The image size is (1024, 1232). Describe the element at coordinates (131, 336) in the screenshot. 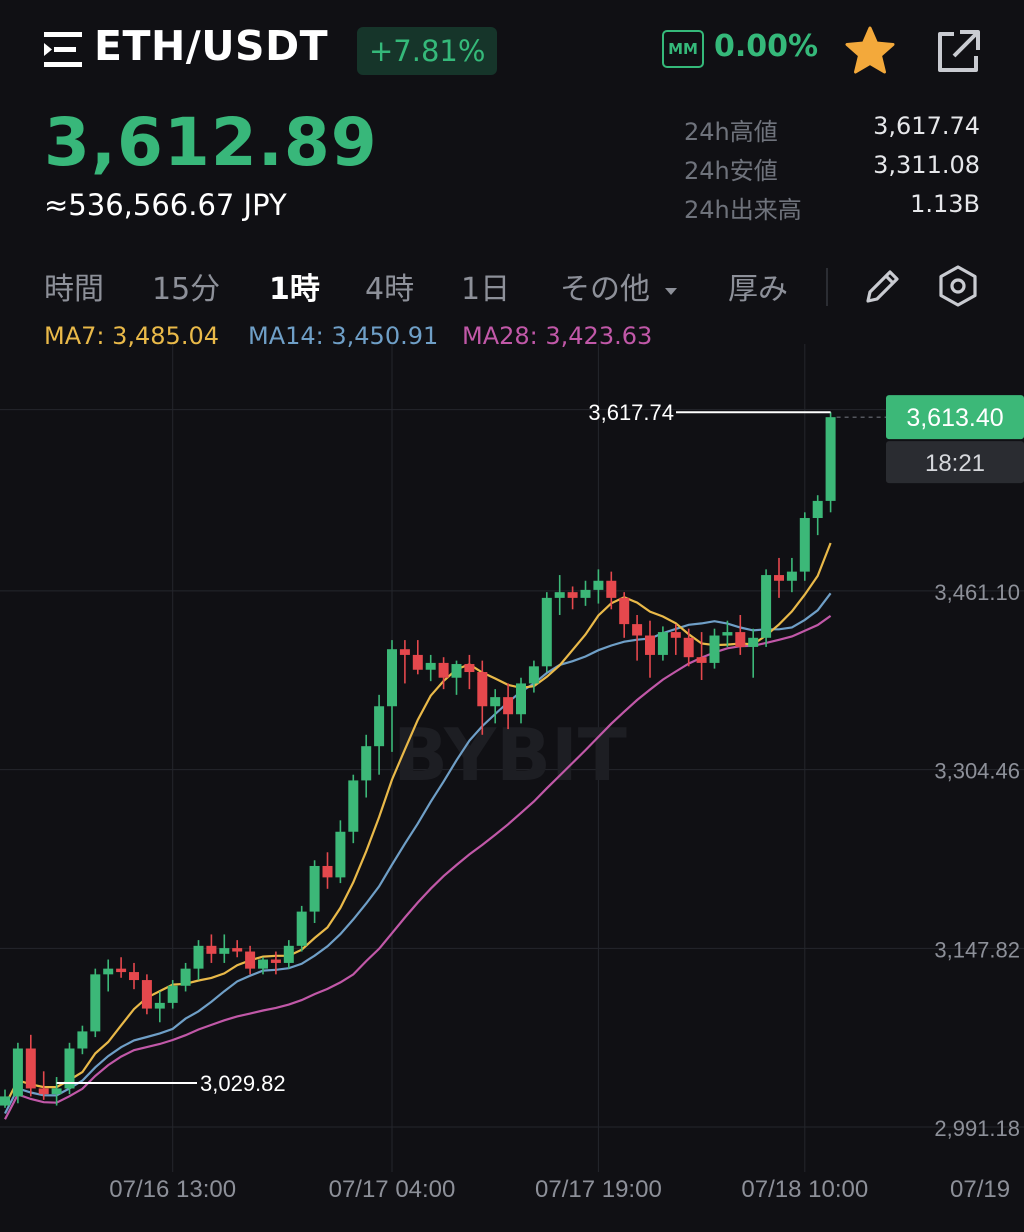

I see `ma7-legend: MA7: 3,485.04` at that location.